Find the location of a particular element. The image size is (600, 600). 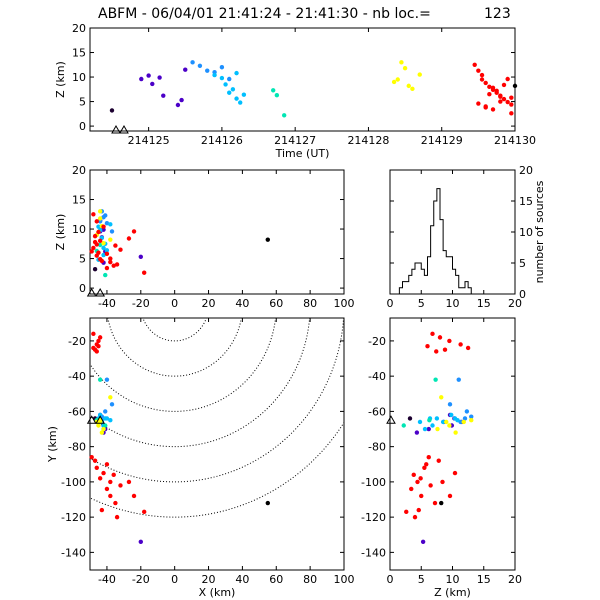

y-axis-label: Y (km) is located at coordinates (52, 444).